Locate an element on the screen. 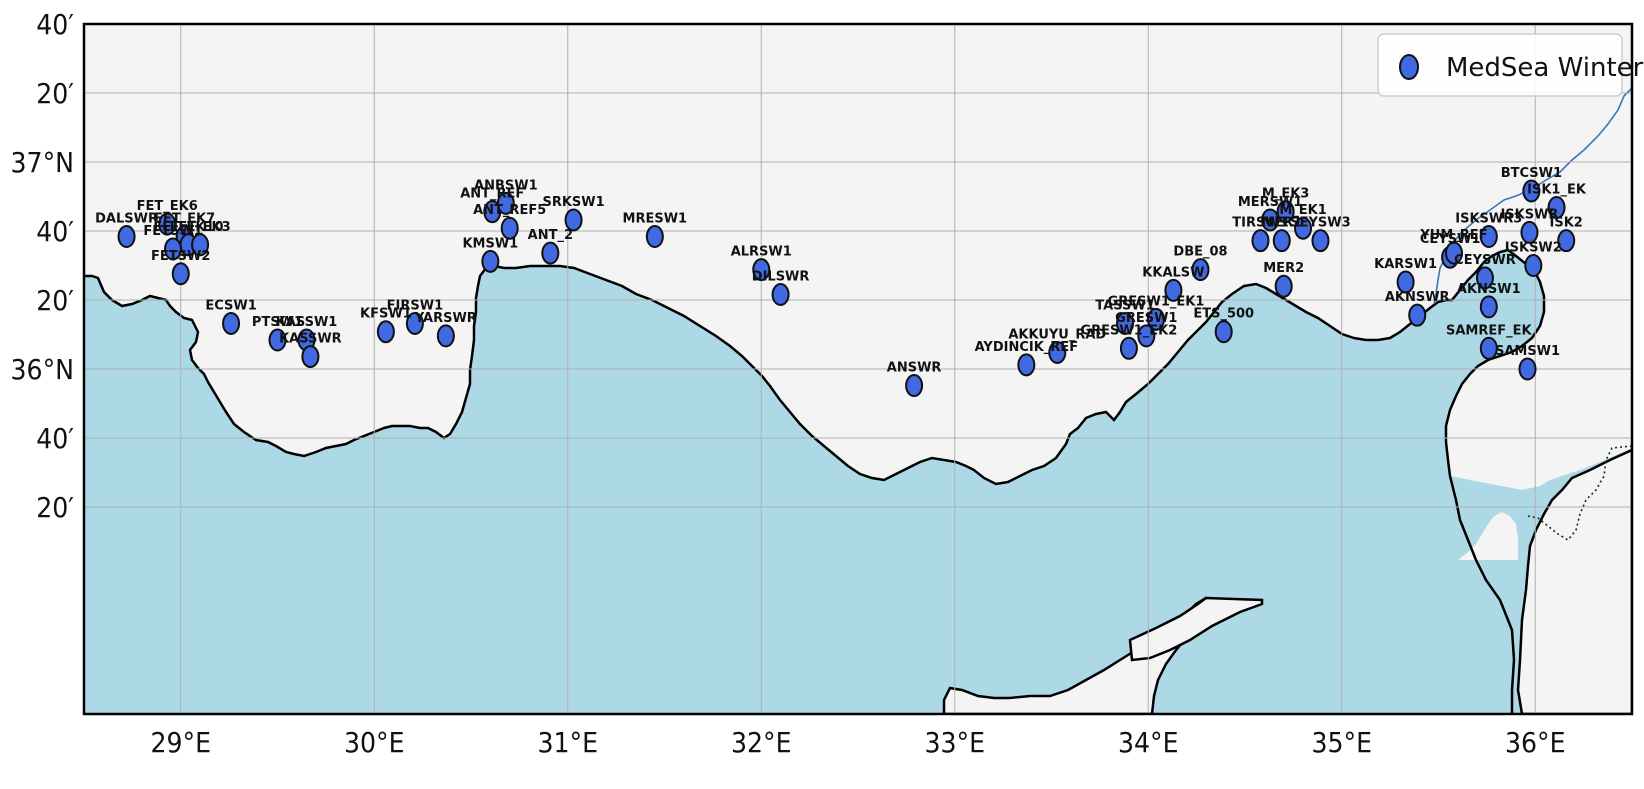 The height and width of the screenshot is (789, 1644). lat-tick-label: 40′ is located at coordinates (55, 438).